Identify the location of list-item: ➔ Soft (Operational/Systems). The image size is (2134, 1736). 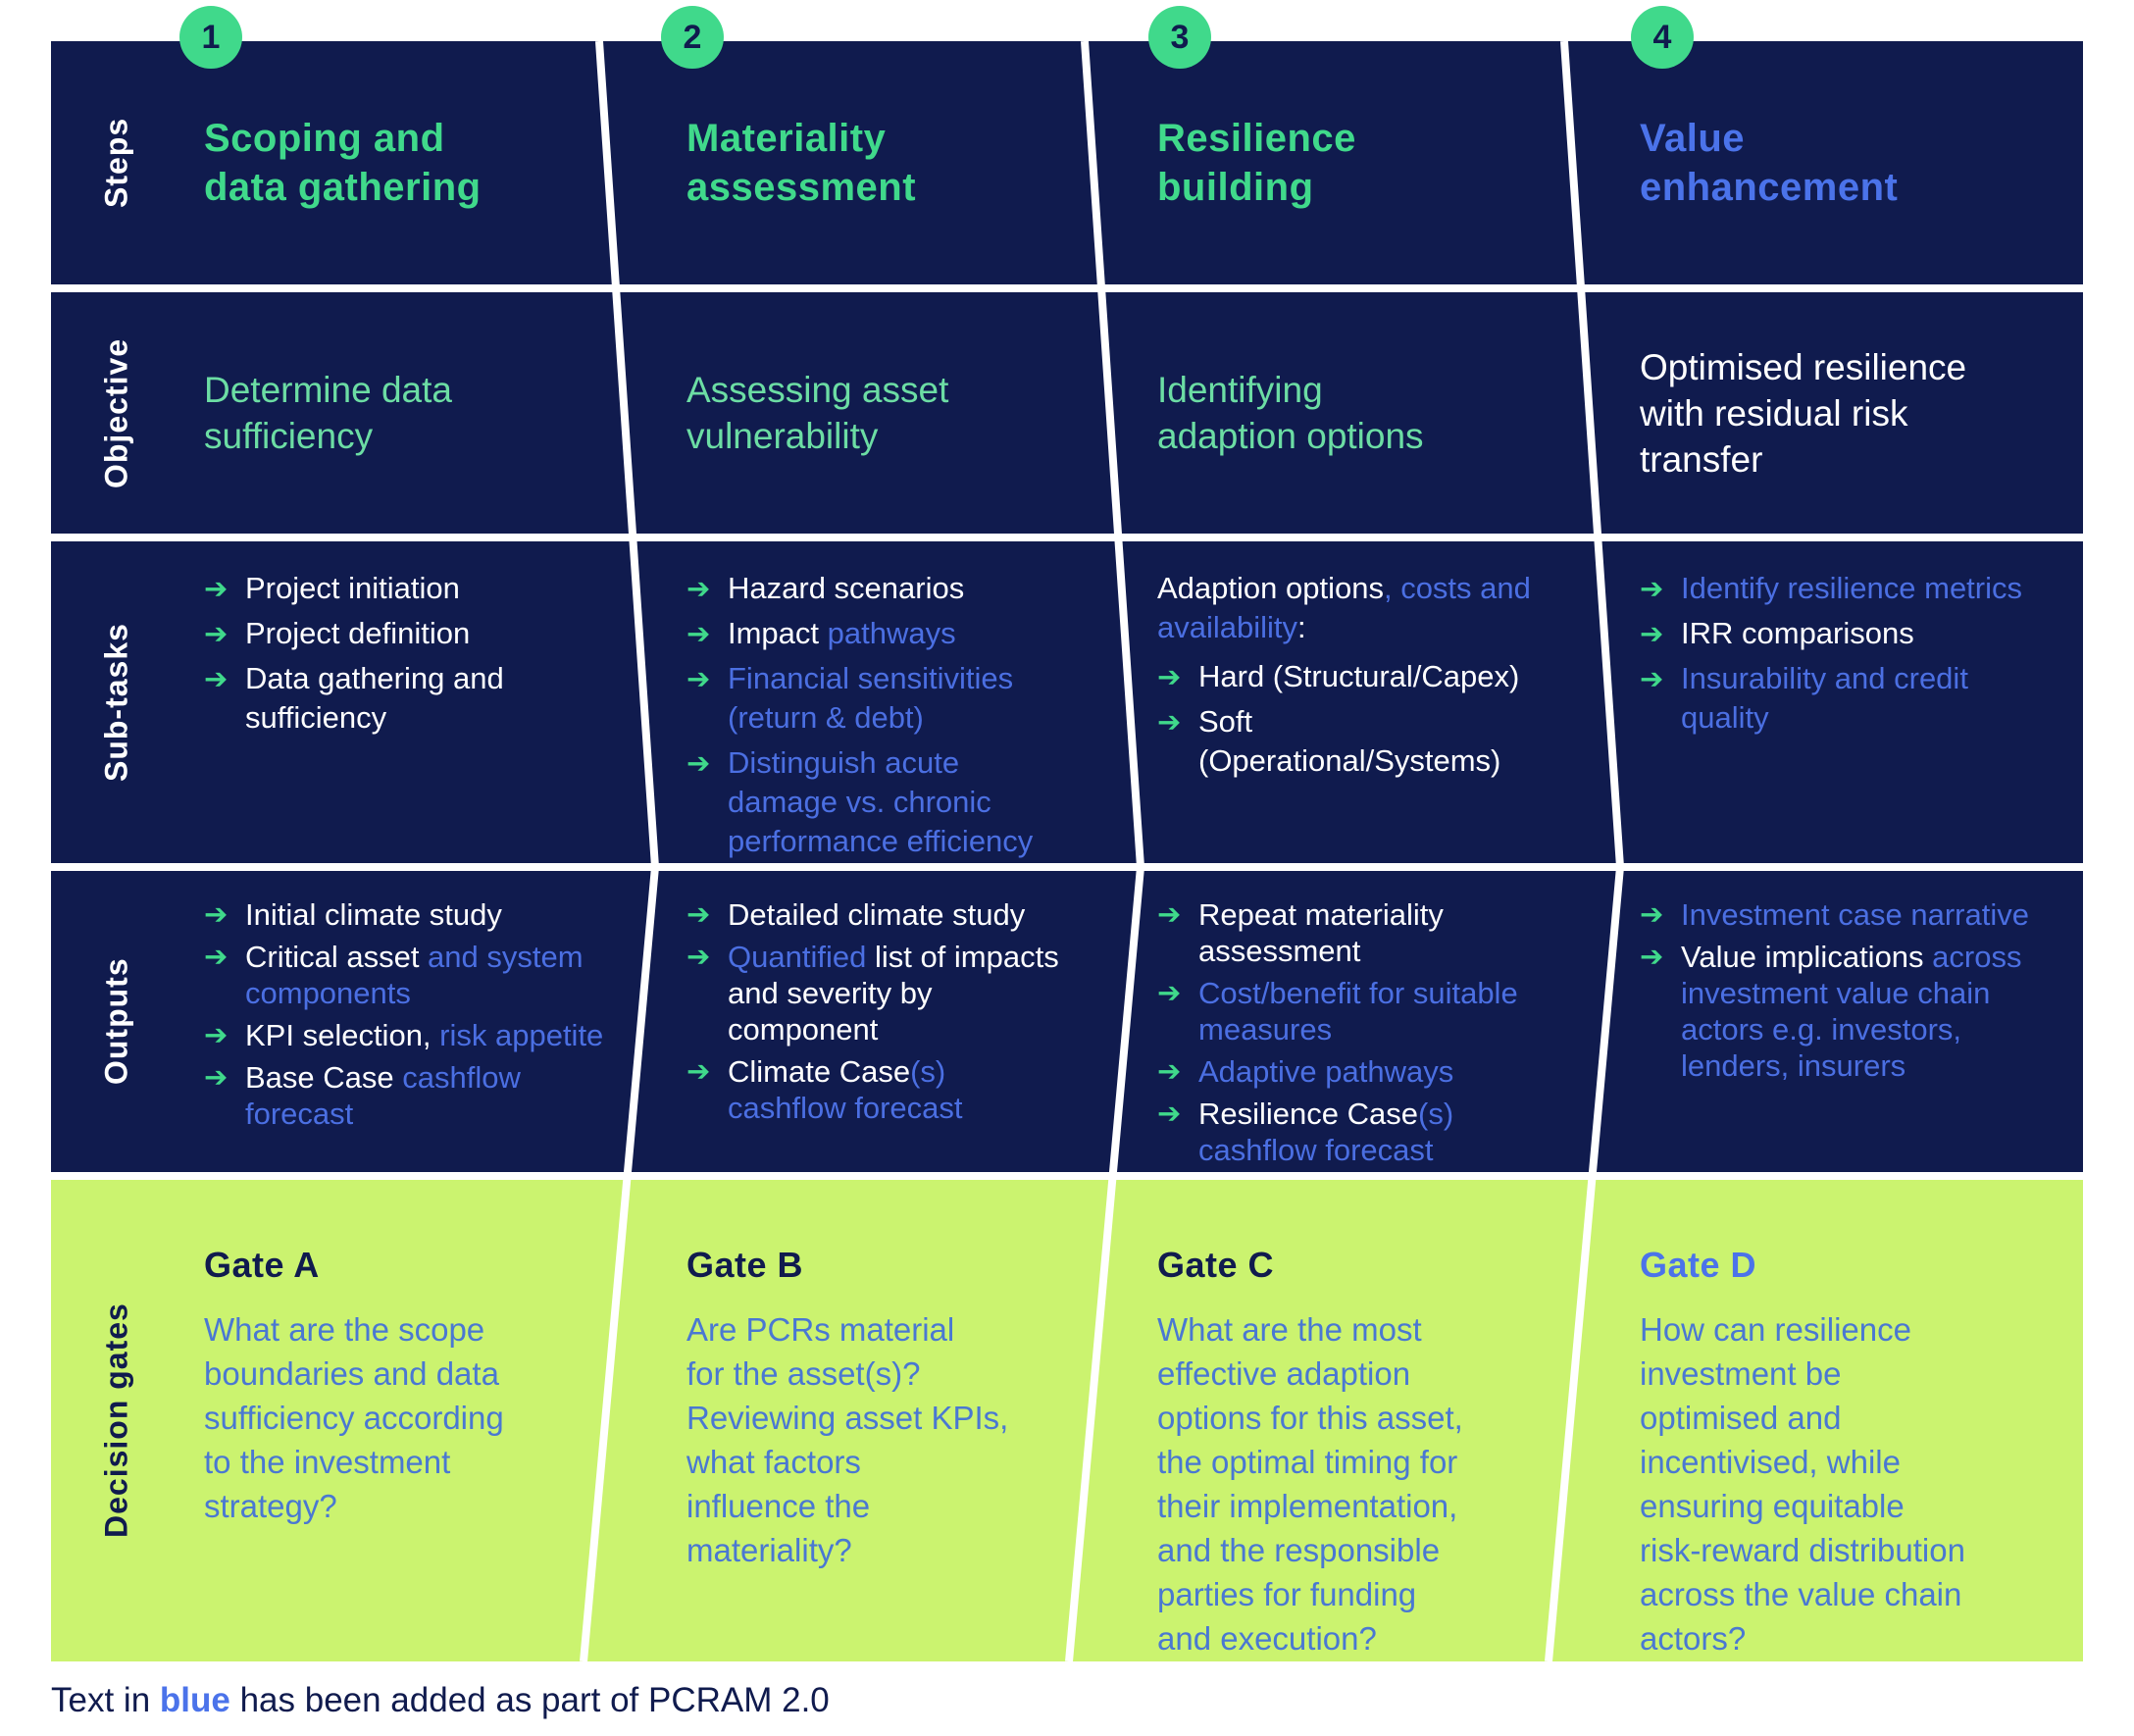
(1353, 742).